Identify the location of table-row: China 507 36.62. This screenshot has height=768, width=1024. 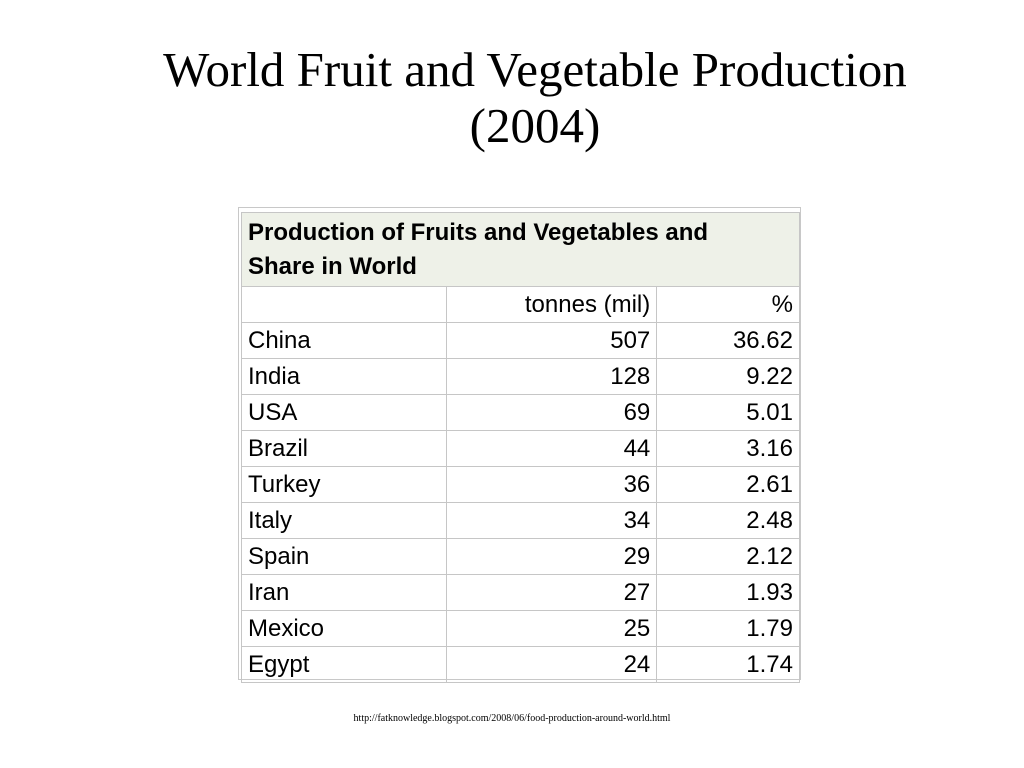
(520, 340).